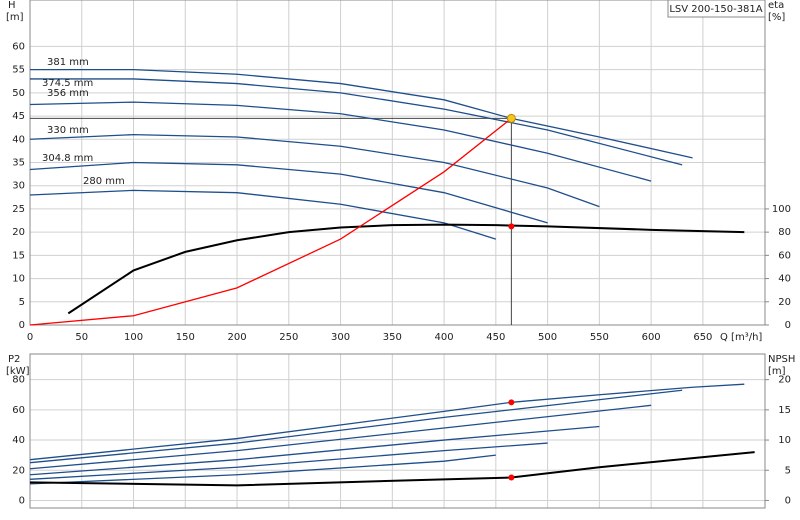 Image resolution: width=800 pixels, height=520 pixels. I want to click on x-tick-label: 350, so click(392, 337).